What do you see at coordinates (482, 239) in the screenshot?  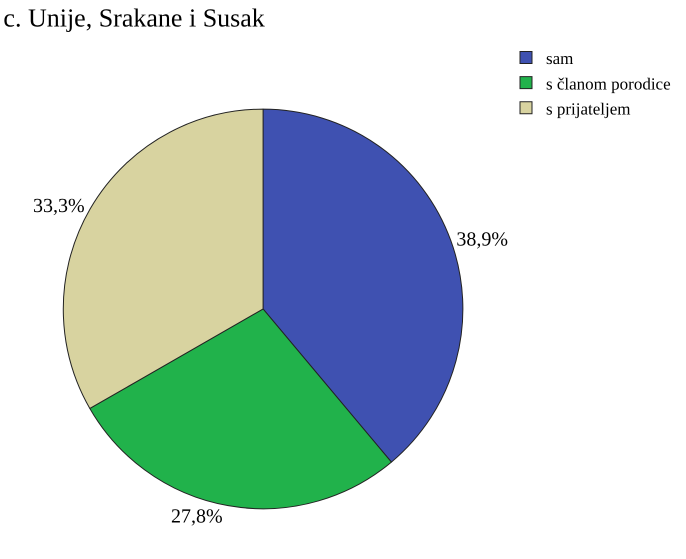 I see `data-label: 38,9%` at bounding box center [482, 239].